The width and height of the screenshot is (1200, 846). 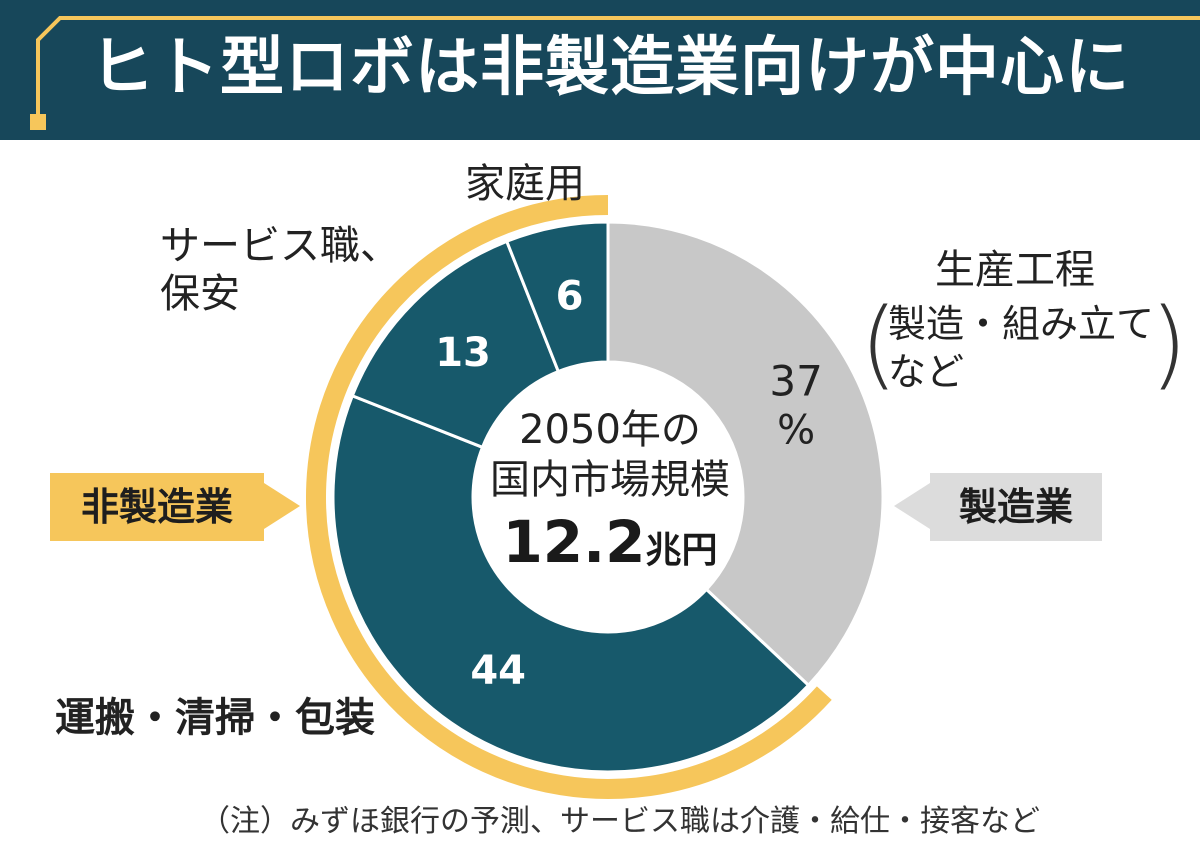 What do you see at coordinates (620, 821) in the screenshot?
I see `footnote: （注）みずほ銀行の予測、サービス職は介護・給仕・接客など` at bounding box center [620, 821].